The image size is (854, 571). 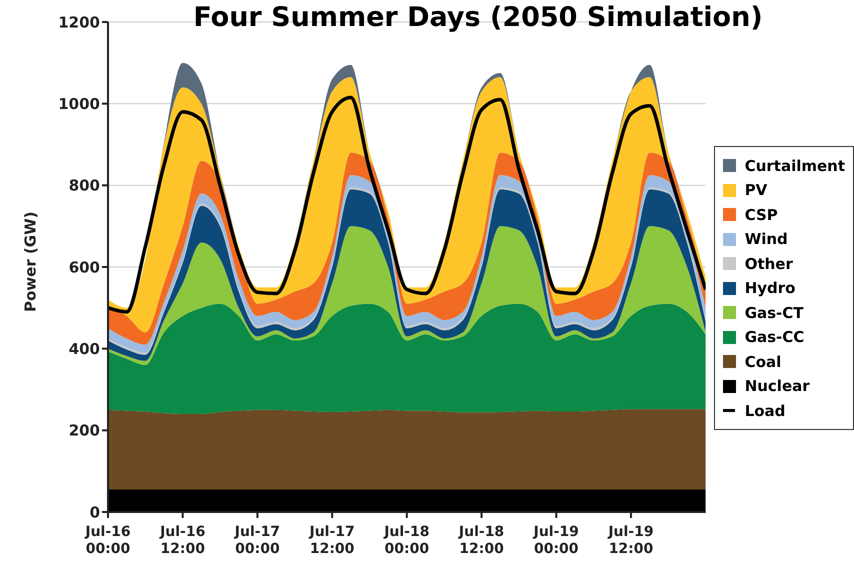 What do you see at coordinates (555, 540) in the screenshot?
I see `x-tick-label: Jul-19 00:00` at bounding box center [555, 540].